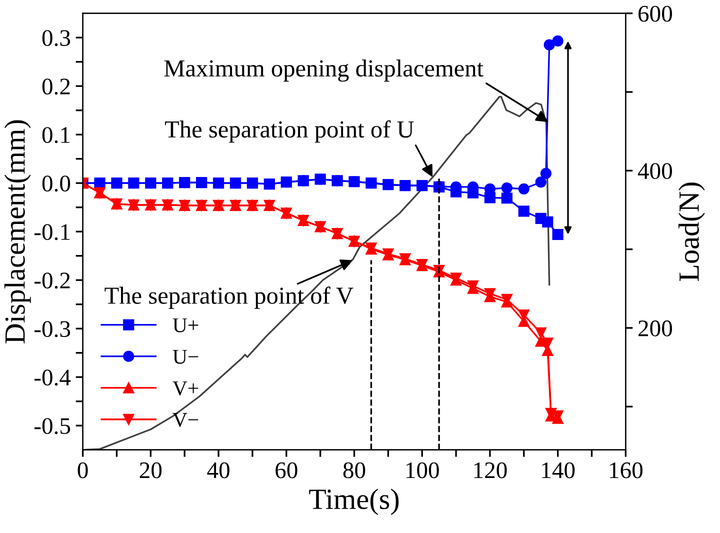 This screenshot has height=533, width=720. Describe the element at coordinates (52, 426) in the screenshot. I see `y-tick-label: -0.5` at that location.